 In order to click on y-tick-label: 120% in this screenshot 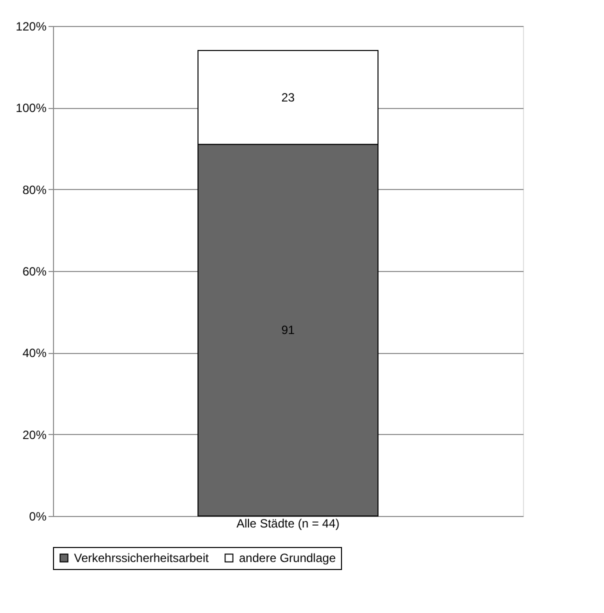, I will do `click(31, 27)`.